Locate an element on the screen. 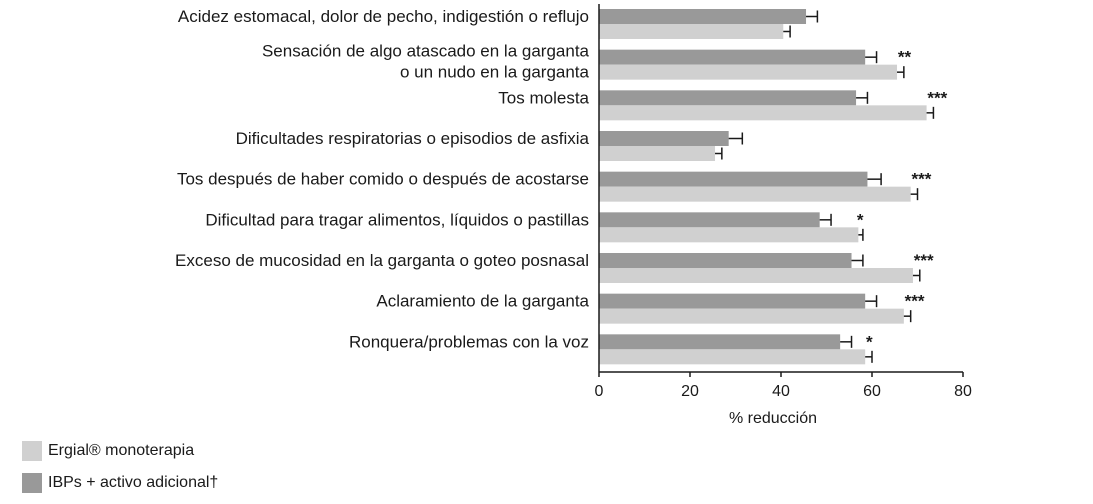 The width and height of the screenshot is (1093, 504). legend-swatch-ergial is located at coordinates (32, 451).